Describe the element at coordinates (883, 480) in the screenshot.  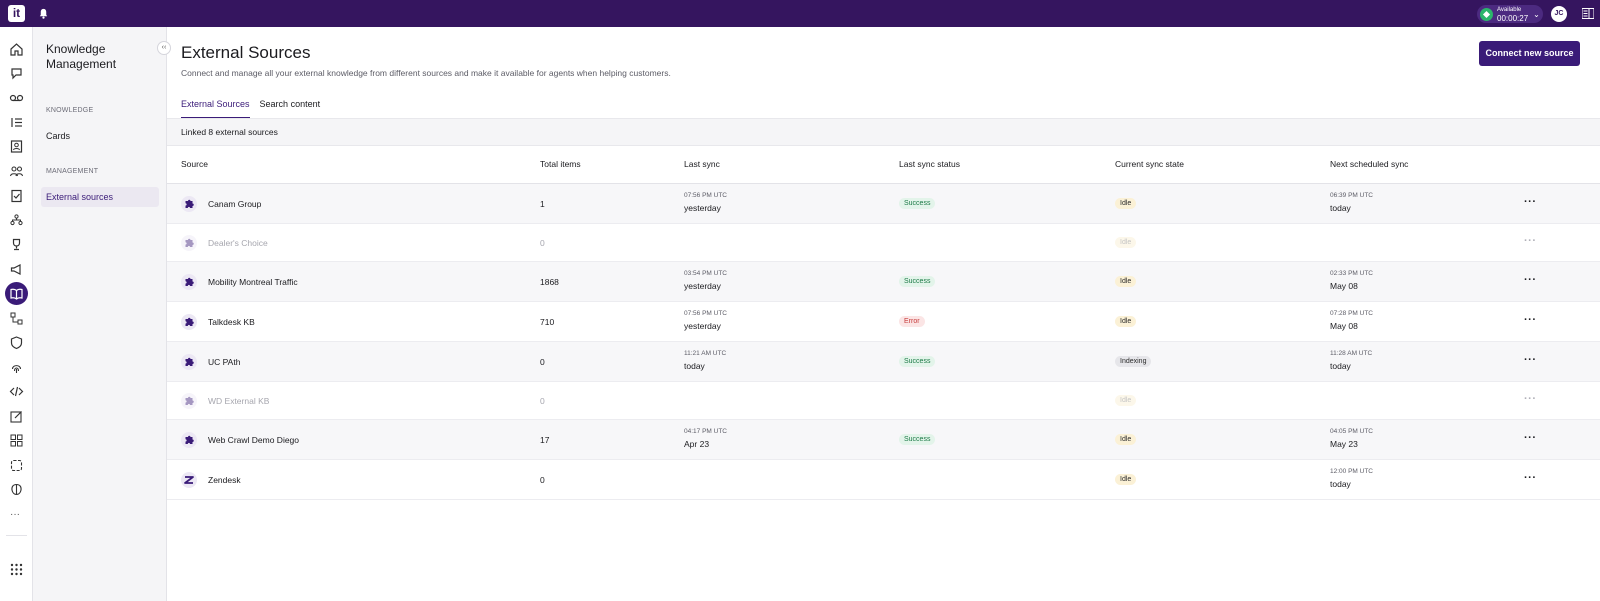
I see `table-row: Zendesk 0 Idle 12:00 PM UTC today ···` at that location.